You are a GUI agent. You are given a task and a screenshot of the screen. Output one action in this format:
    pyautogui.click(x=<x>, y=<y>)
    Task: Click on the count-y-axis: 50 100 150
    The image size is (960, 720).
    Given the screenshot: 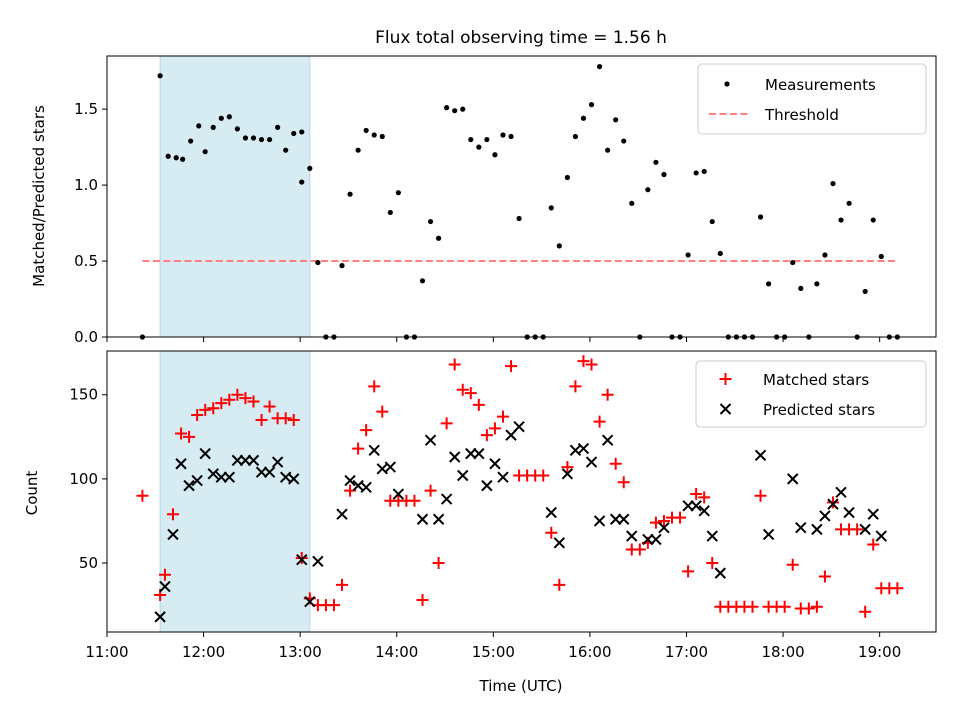 What is the action you would take?
    pyautogui.click(x=88, y=479)
    